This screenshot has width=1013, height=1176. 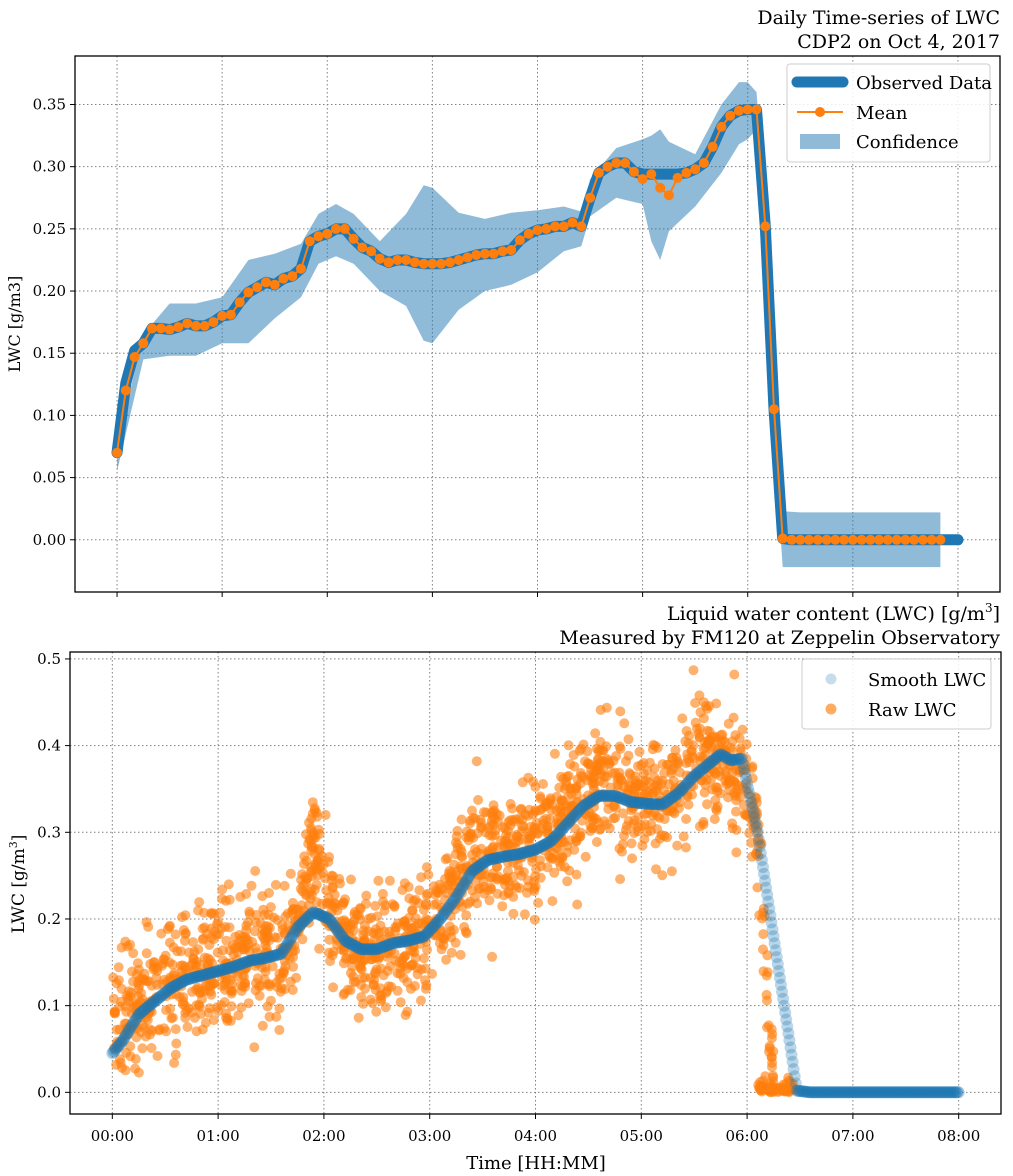 What do you see at coordinates (19, 890) in the screenshot?
I see `bottom-ylabel-main: LWC [g/m` at bounding box center [19, 890].